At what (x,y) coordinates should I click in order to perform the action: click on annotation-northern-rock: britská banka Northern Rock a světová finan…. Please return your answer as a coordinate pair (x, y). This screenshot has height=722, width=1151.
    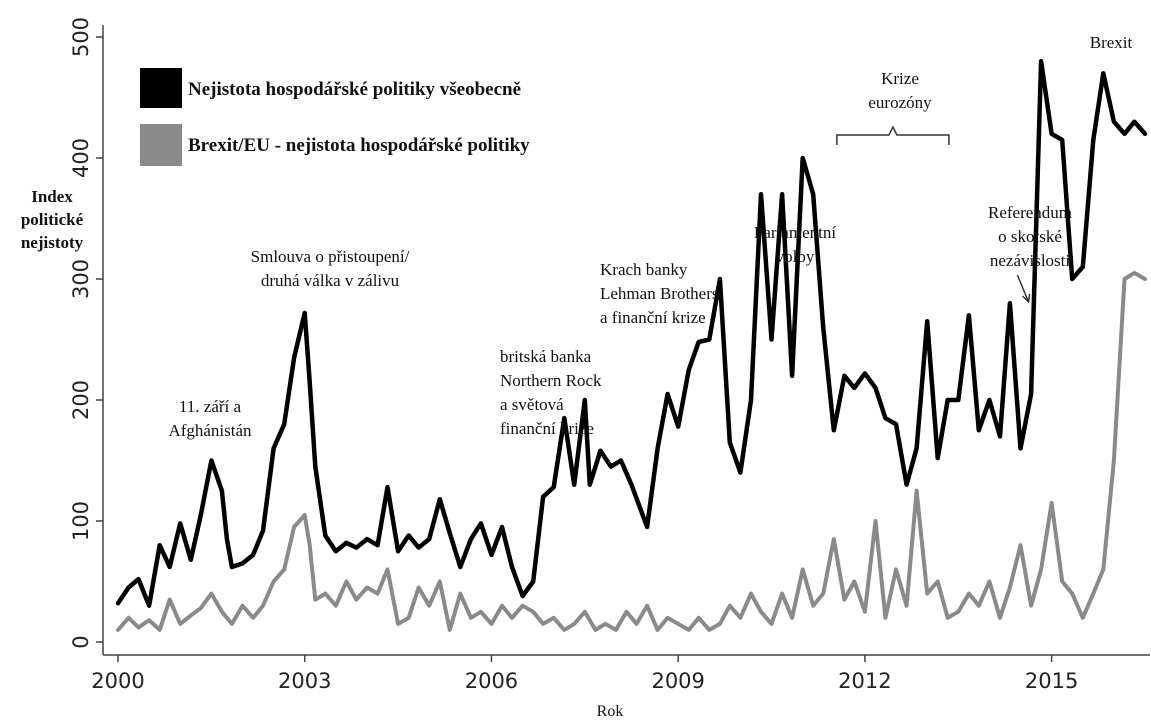
    Looking at the image, I should click on (551, 392).